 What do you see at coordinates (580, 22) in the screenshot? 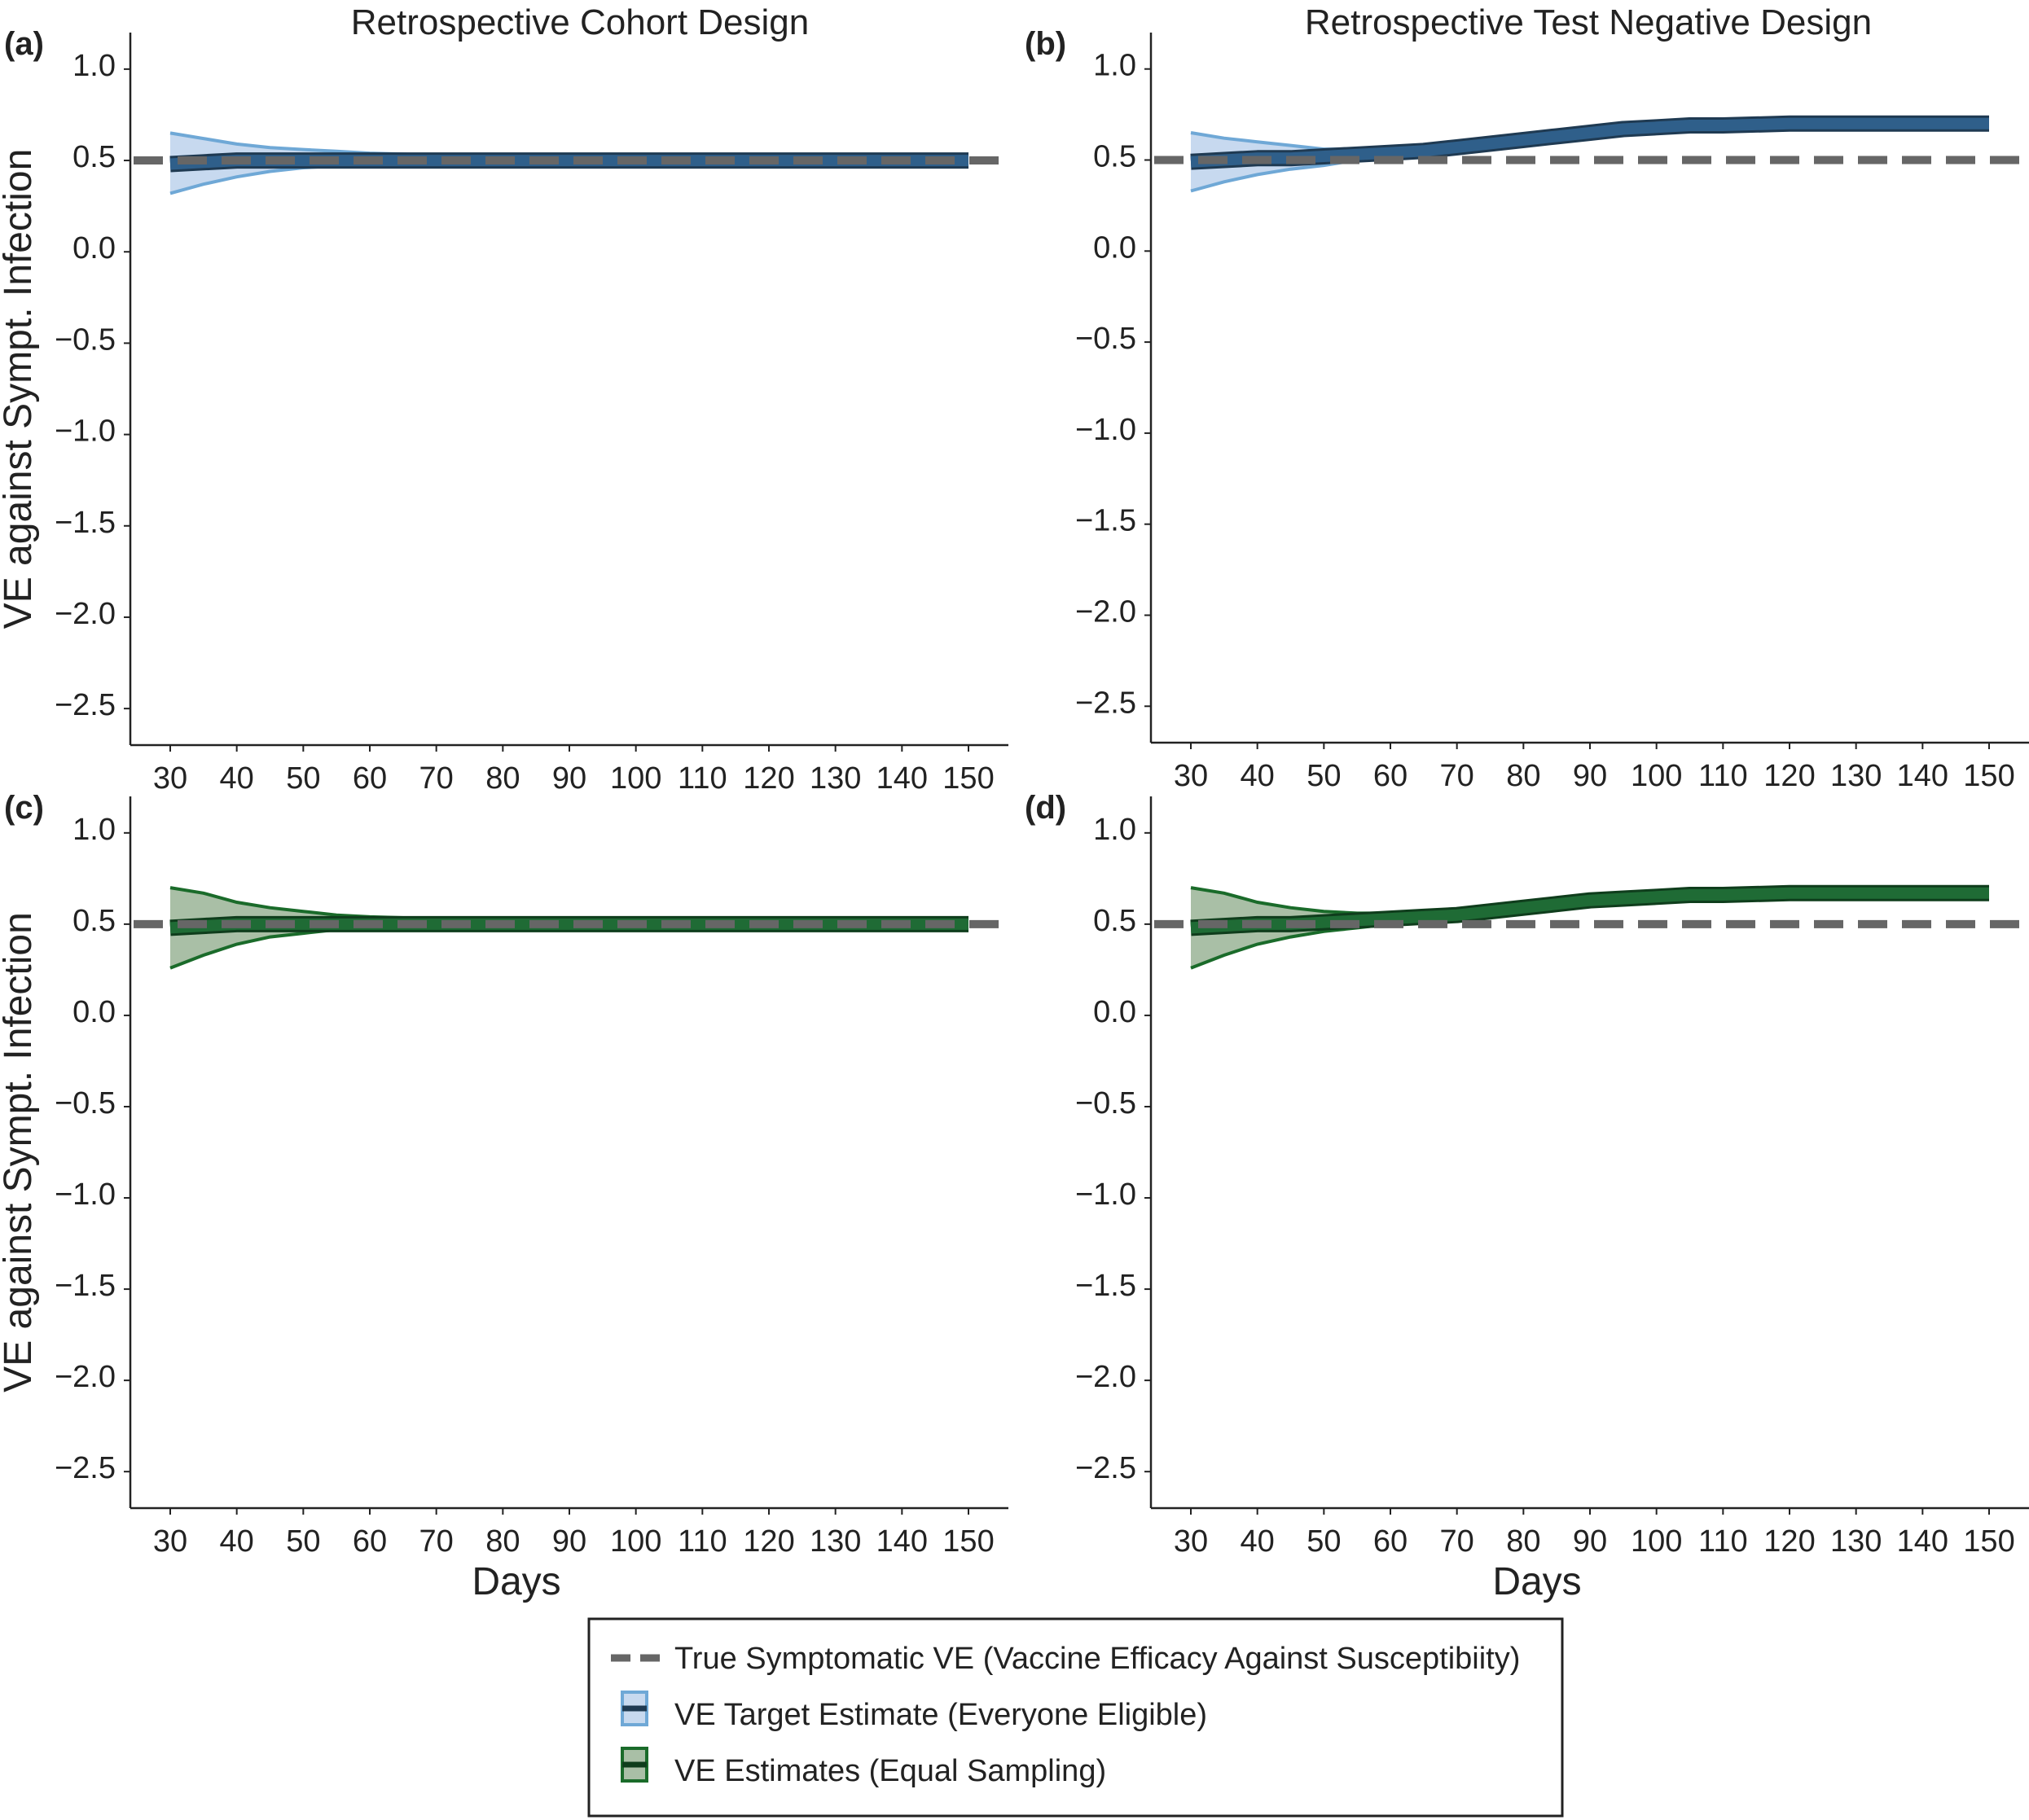
I see `column-title-cohort: Retrospective Cohort Design` at bounding box center [580, 22].